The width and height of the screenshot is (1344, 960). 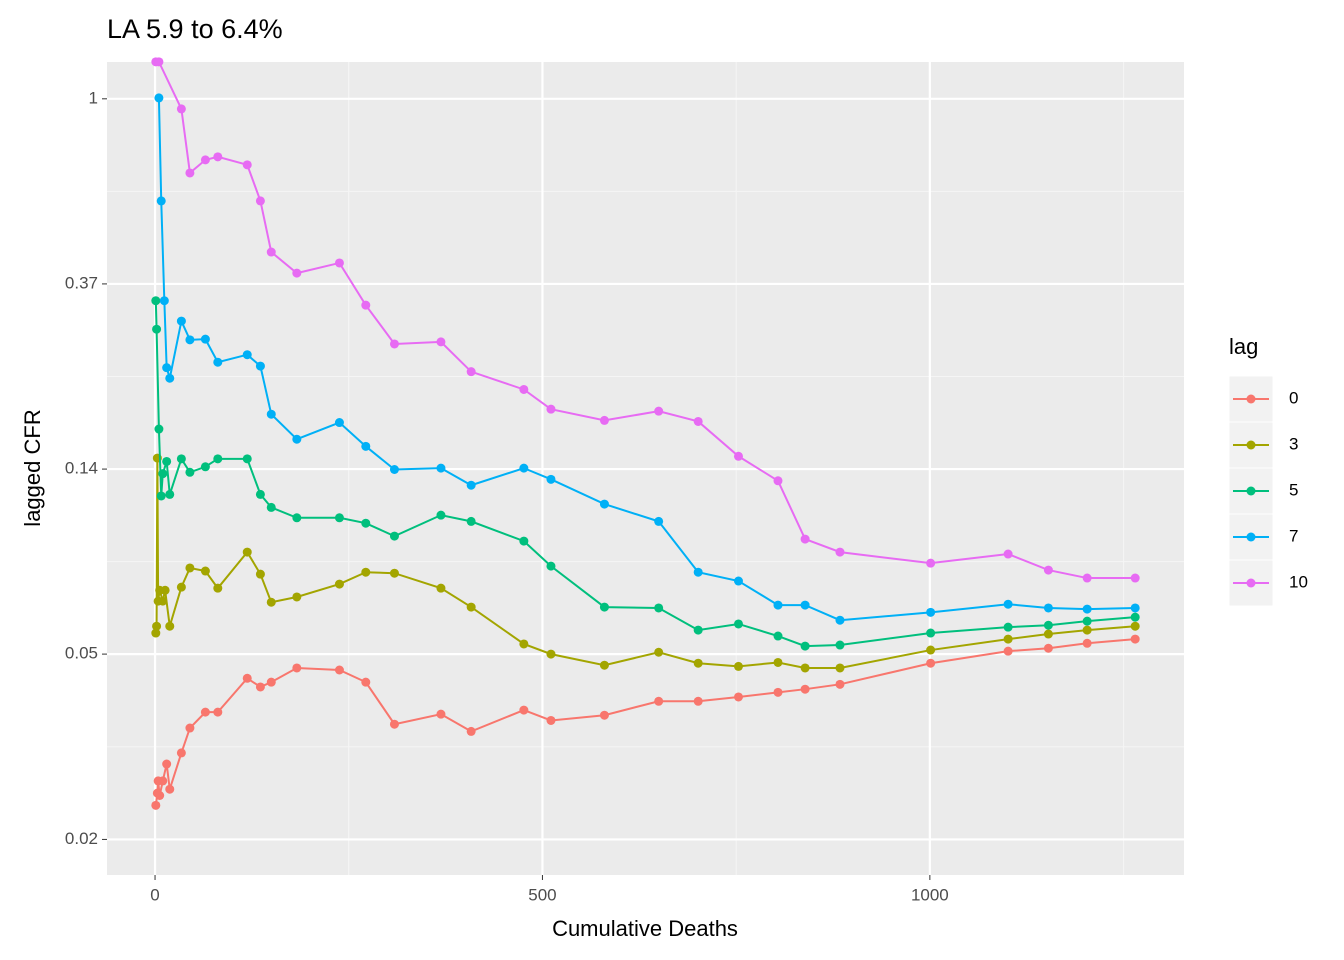 What do you see at coordinates (1243, 346) in the screenshot?
I see `legend-title: lag` at bounding box center [1243, 346].